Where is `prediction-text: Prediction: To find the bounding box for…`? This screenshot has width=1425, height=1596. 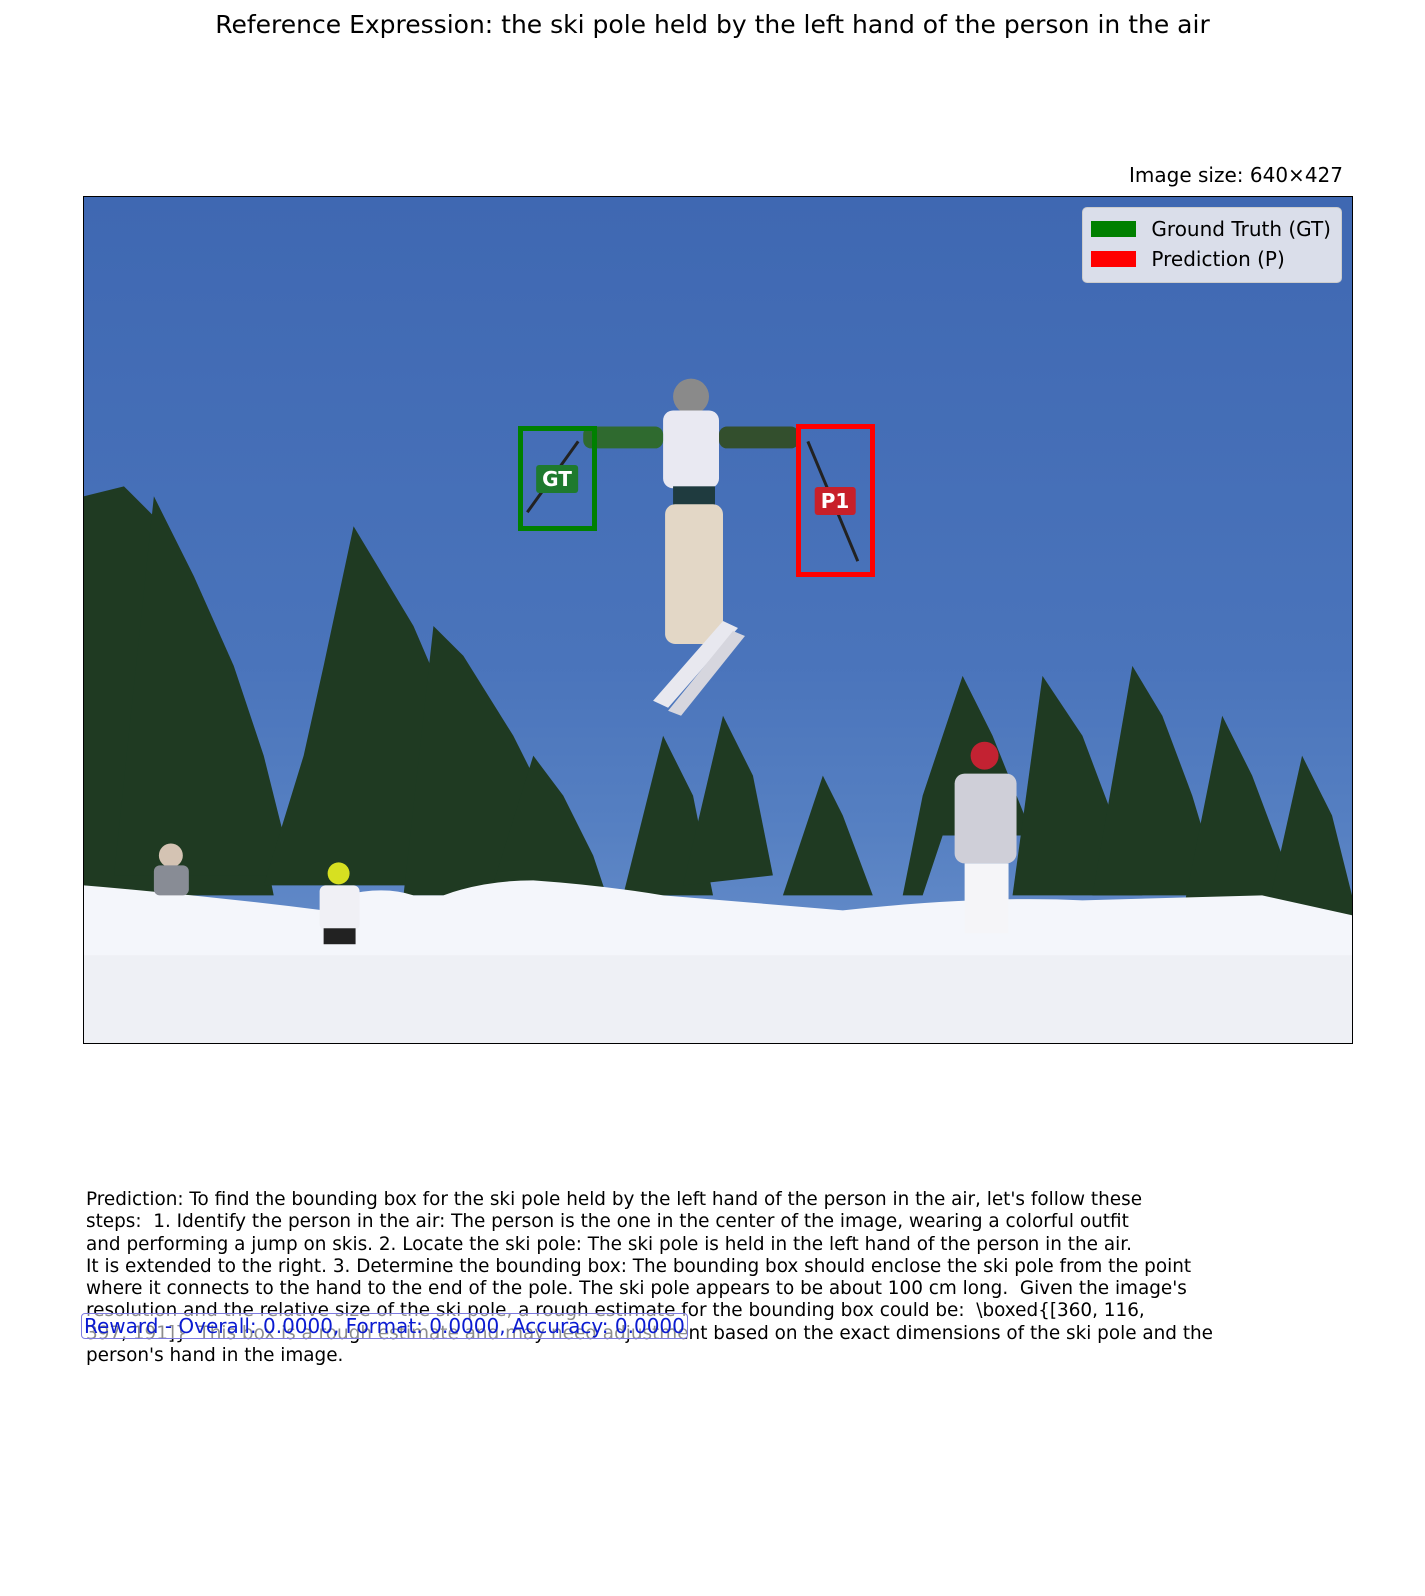
prediction-text: Prediction: To find the bounding box for… is located at coordinates (686, 1278).